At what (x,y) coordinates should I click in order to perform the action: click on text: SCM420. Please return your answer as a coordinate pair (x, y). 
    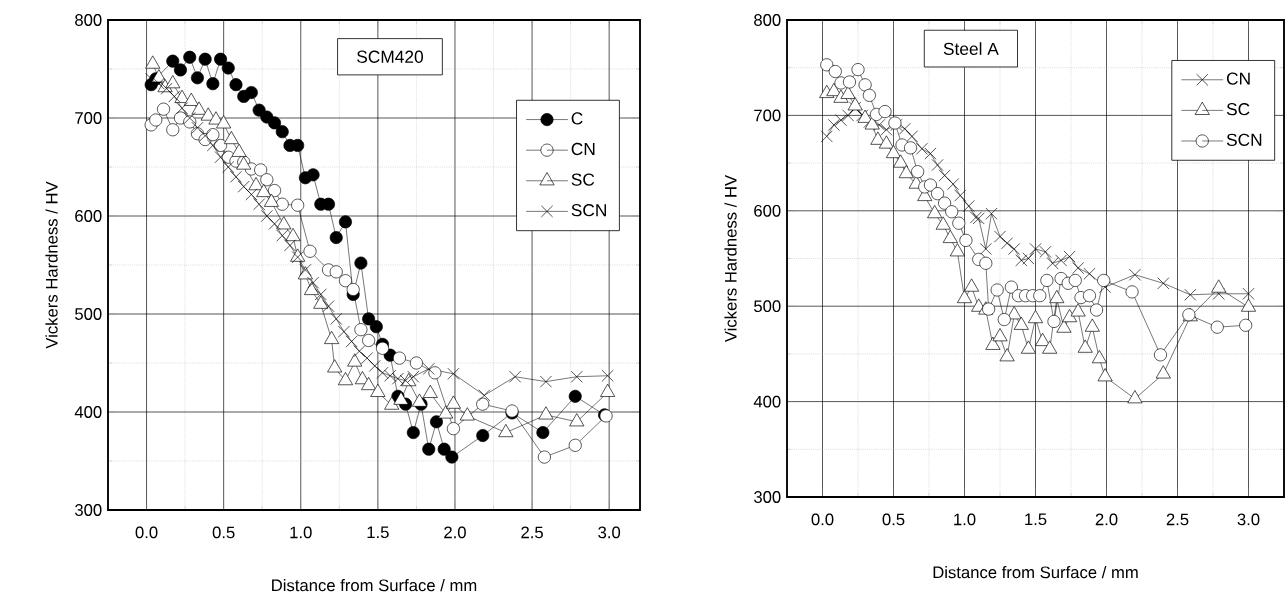
    Looking at the image, I should click on (390, 56).